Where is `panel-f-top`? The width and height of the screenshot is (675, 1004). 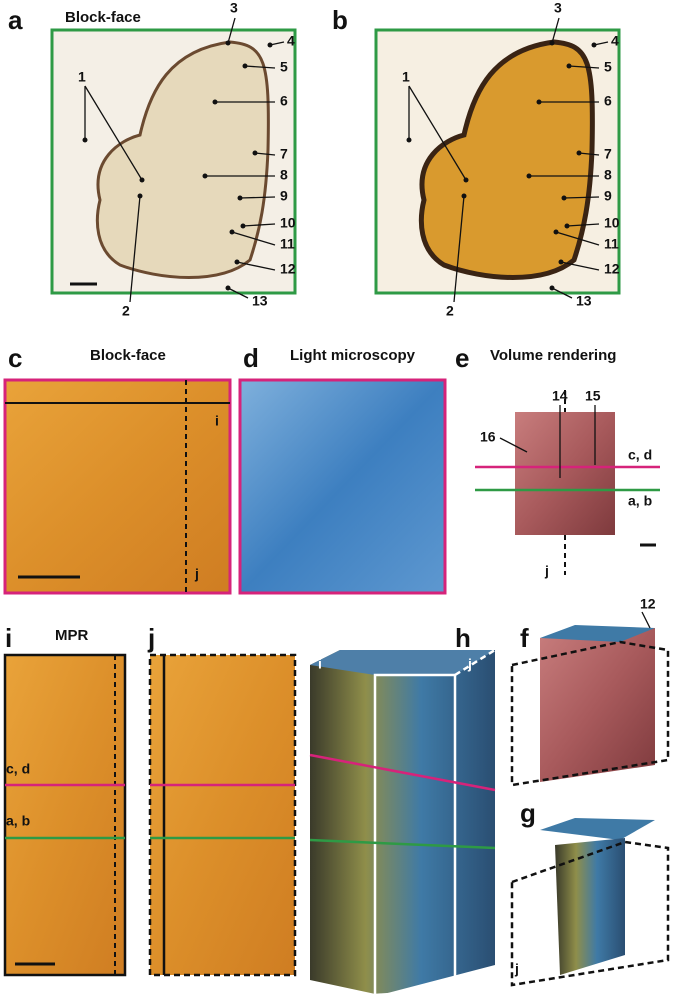 panel-f-top is located at coordinates (597, 633).